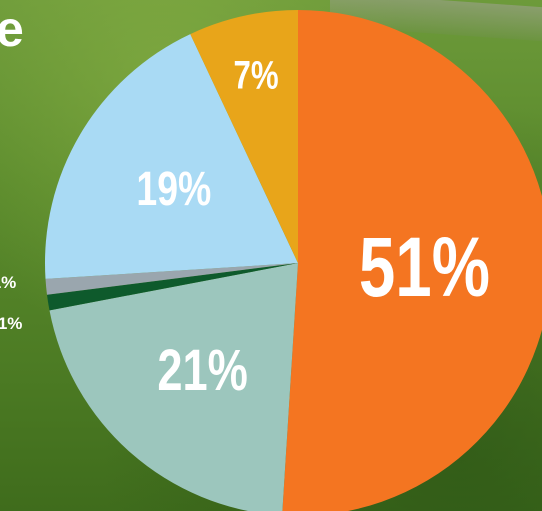 Image resolution: width=542 pixels, height=511 pixels. What do you see at coordinates (12, 29) in the screenshot?
I see `title-fragment: e` at bounding box center [12, 29].